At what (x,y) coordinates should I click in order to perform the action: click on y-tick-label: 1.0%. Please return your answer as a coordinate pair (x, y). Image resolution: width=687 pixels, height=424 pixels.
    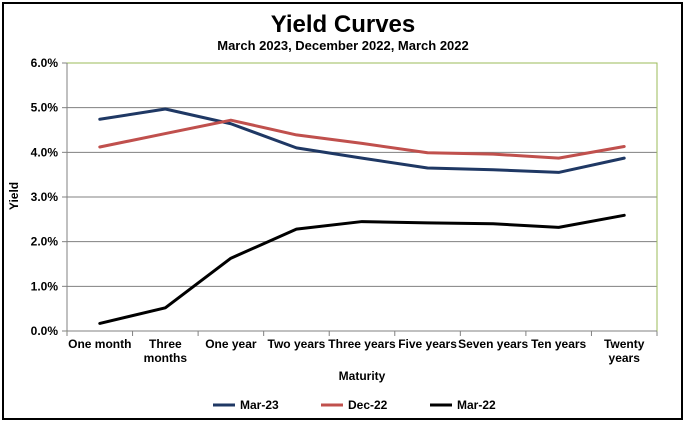
    Looking at the image, I should click on (45, 286).